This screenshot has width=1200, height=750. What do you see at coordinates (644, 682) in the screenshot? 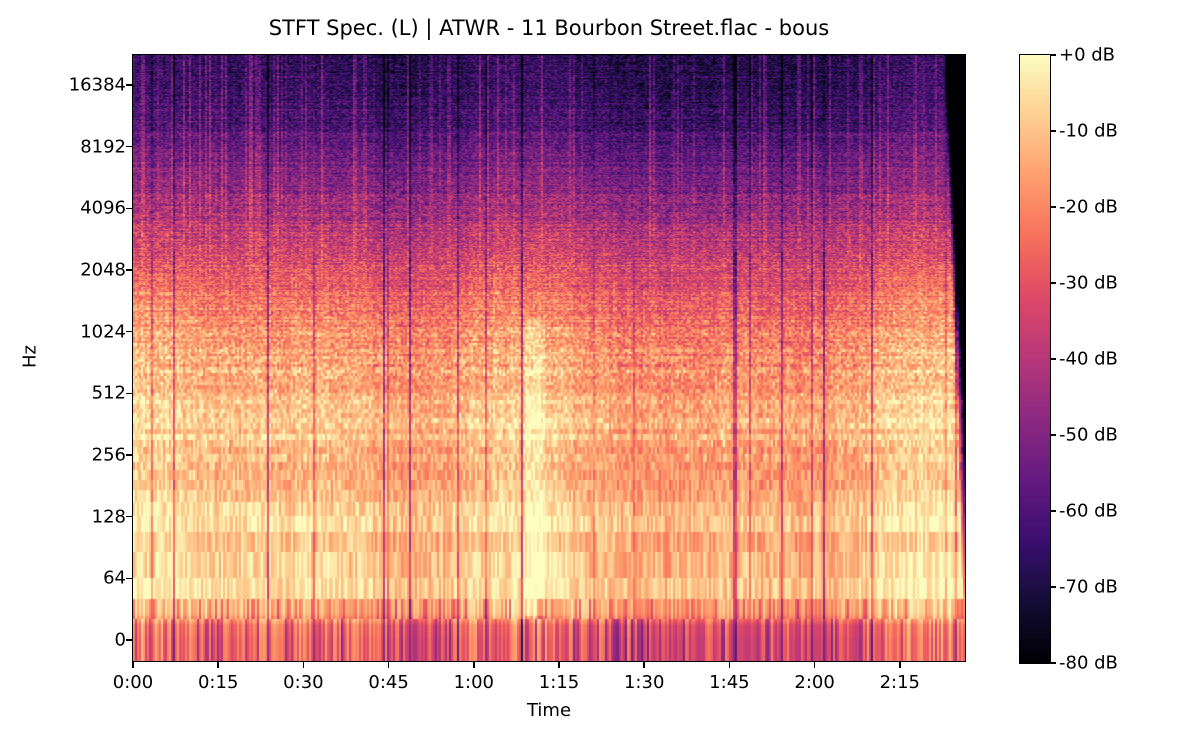
I see `x-tick-label: 1:30` at bounding box center [644, 682].